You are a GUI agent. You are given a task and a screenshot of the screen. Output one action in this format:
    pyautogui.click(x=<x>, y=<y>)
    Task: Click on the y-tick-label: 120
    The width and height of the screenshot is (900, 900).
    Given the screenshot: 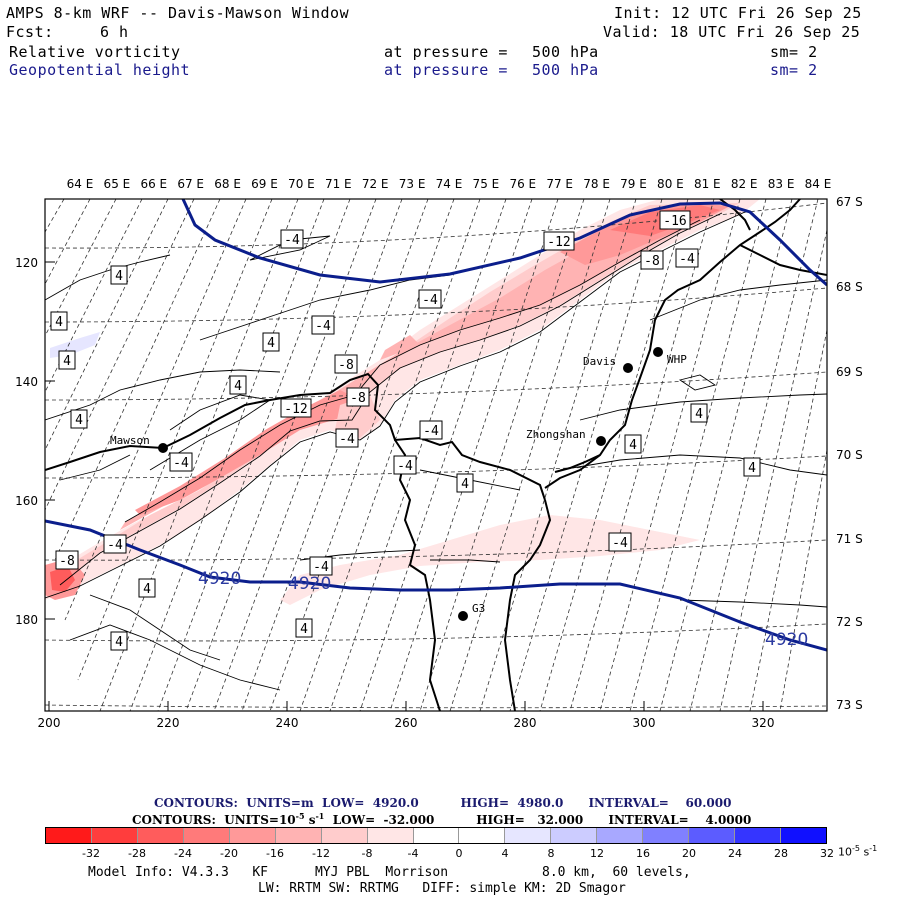 What is the action you would take?
    pyautogui.click(x=26, y=263)
    